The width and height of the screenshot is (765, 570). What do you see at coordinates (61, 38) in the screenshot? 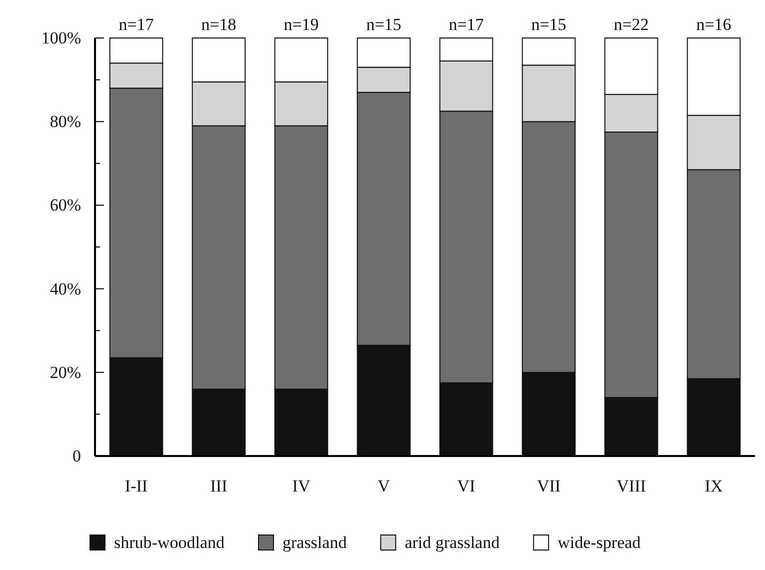
I see `y-tick-label: 100%` at bounding box center [61, 38].